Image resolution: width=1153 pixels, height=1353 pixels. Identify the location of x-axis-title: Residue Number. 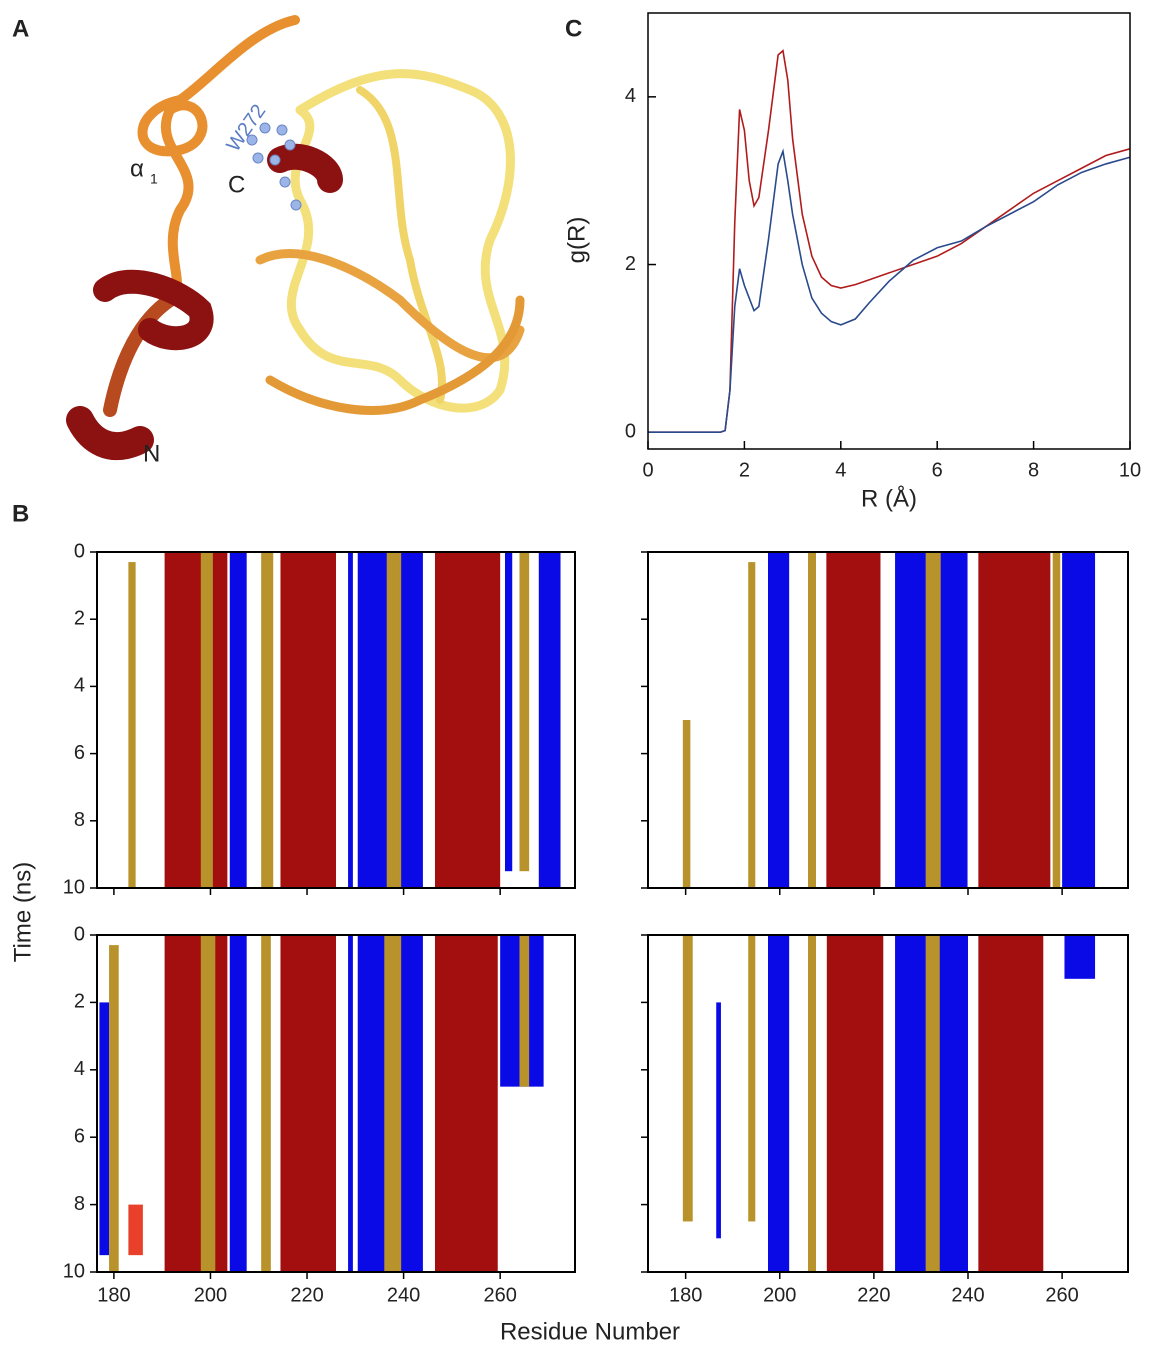
(590, 1331).